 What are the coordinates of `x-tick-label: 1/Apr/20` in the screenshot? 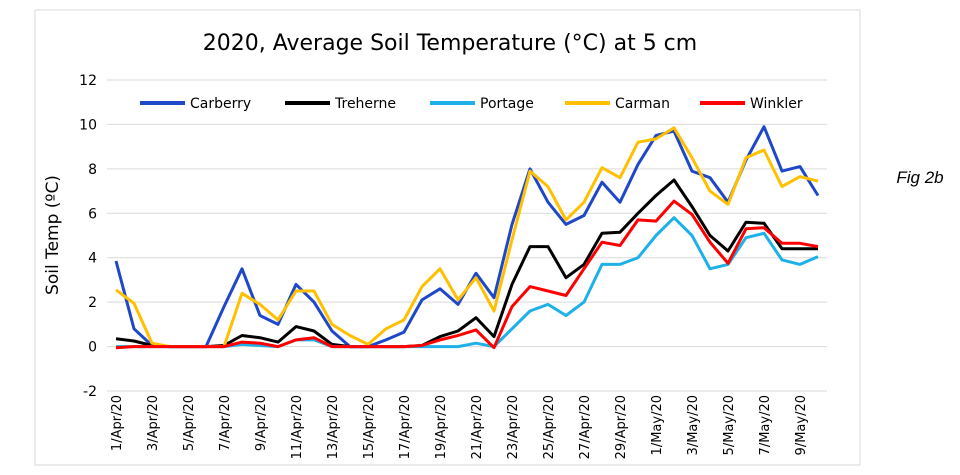 It's located at (117, 423).